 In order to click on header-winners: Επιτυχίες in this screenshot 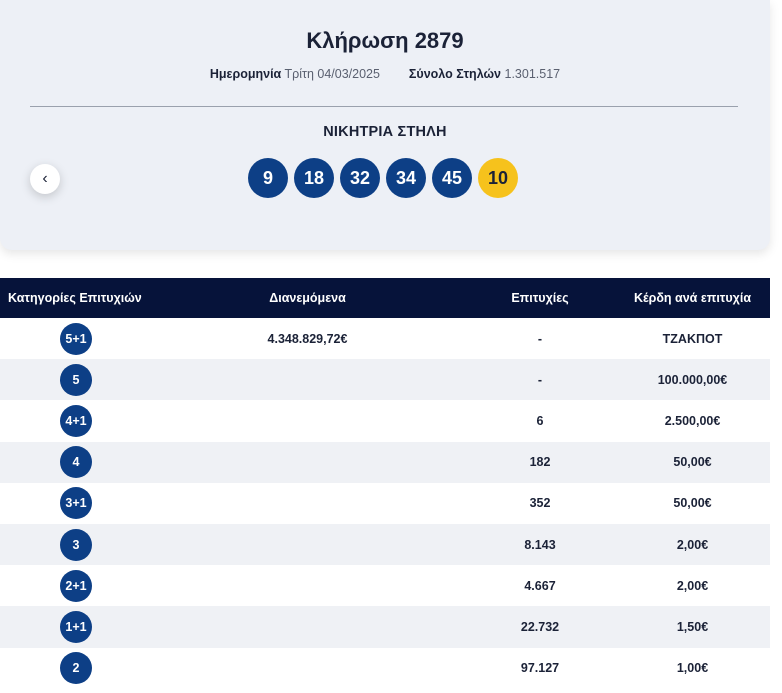, I will do `click(540, 298)`.